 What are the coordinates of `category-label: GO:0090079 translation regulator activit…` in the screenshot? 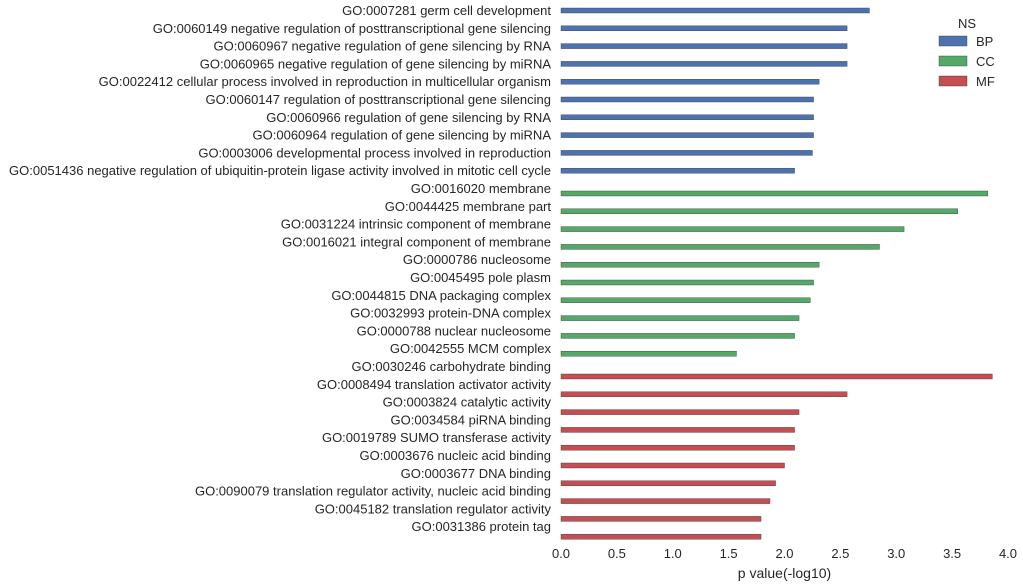 It's located at (373, 491).